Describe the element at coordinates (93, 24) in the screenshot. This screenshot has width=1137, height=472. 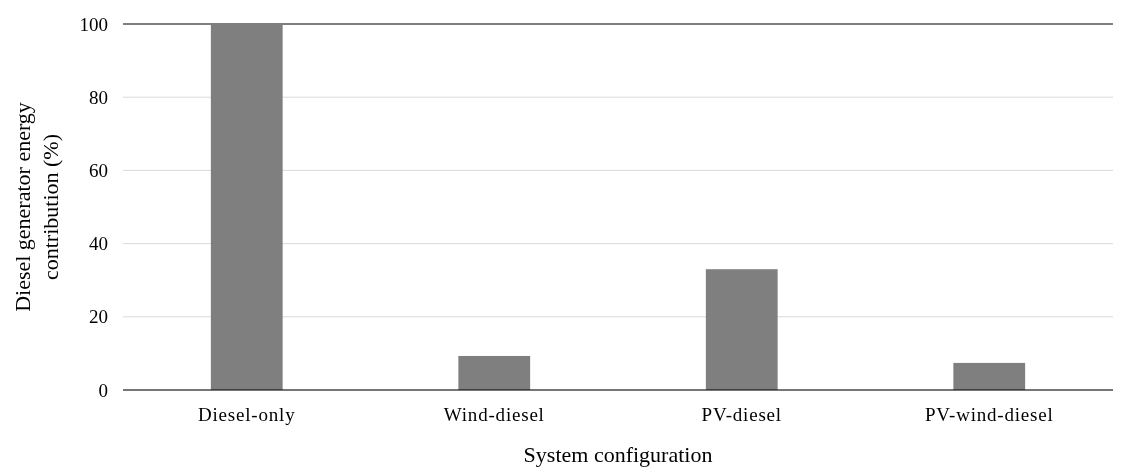
I see `y-tick-label: 100` at that location.